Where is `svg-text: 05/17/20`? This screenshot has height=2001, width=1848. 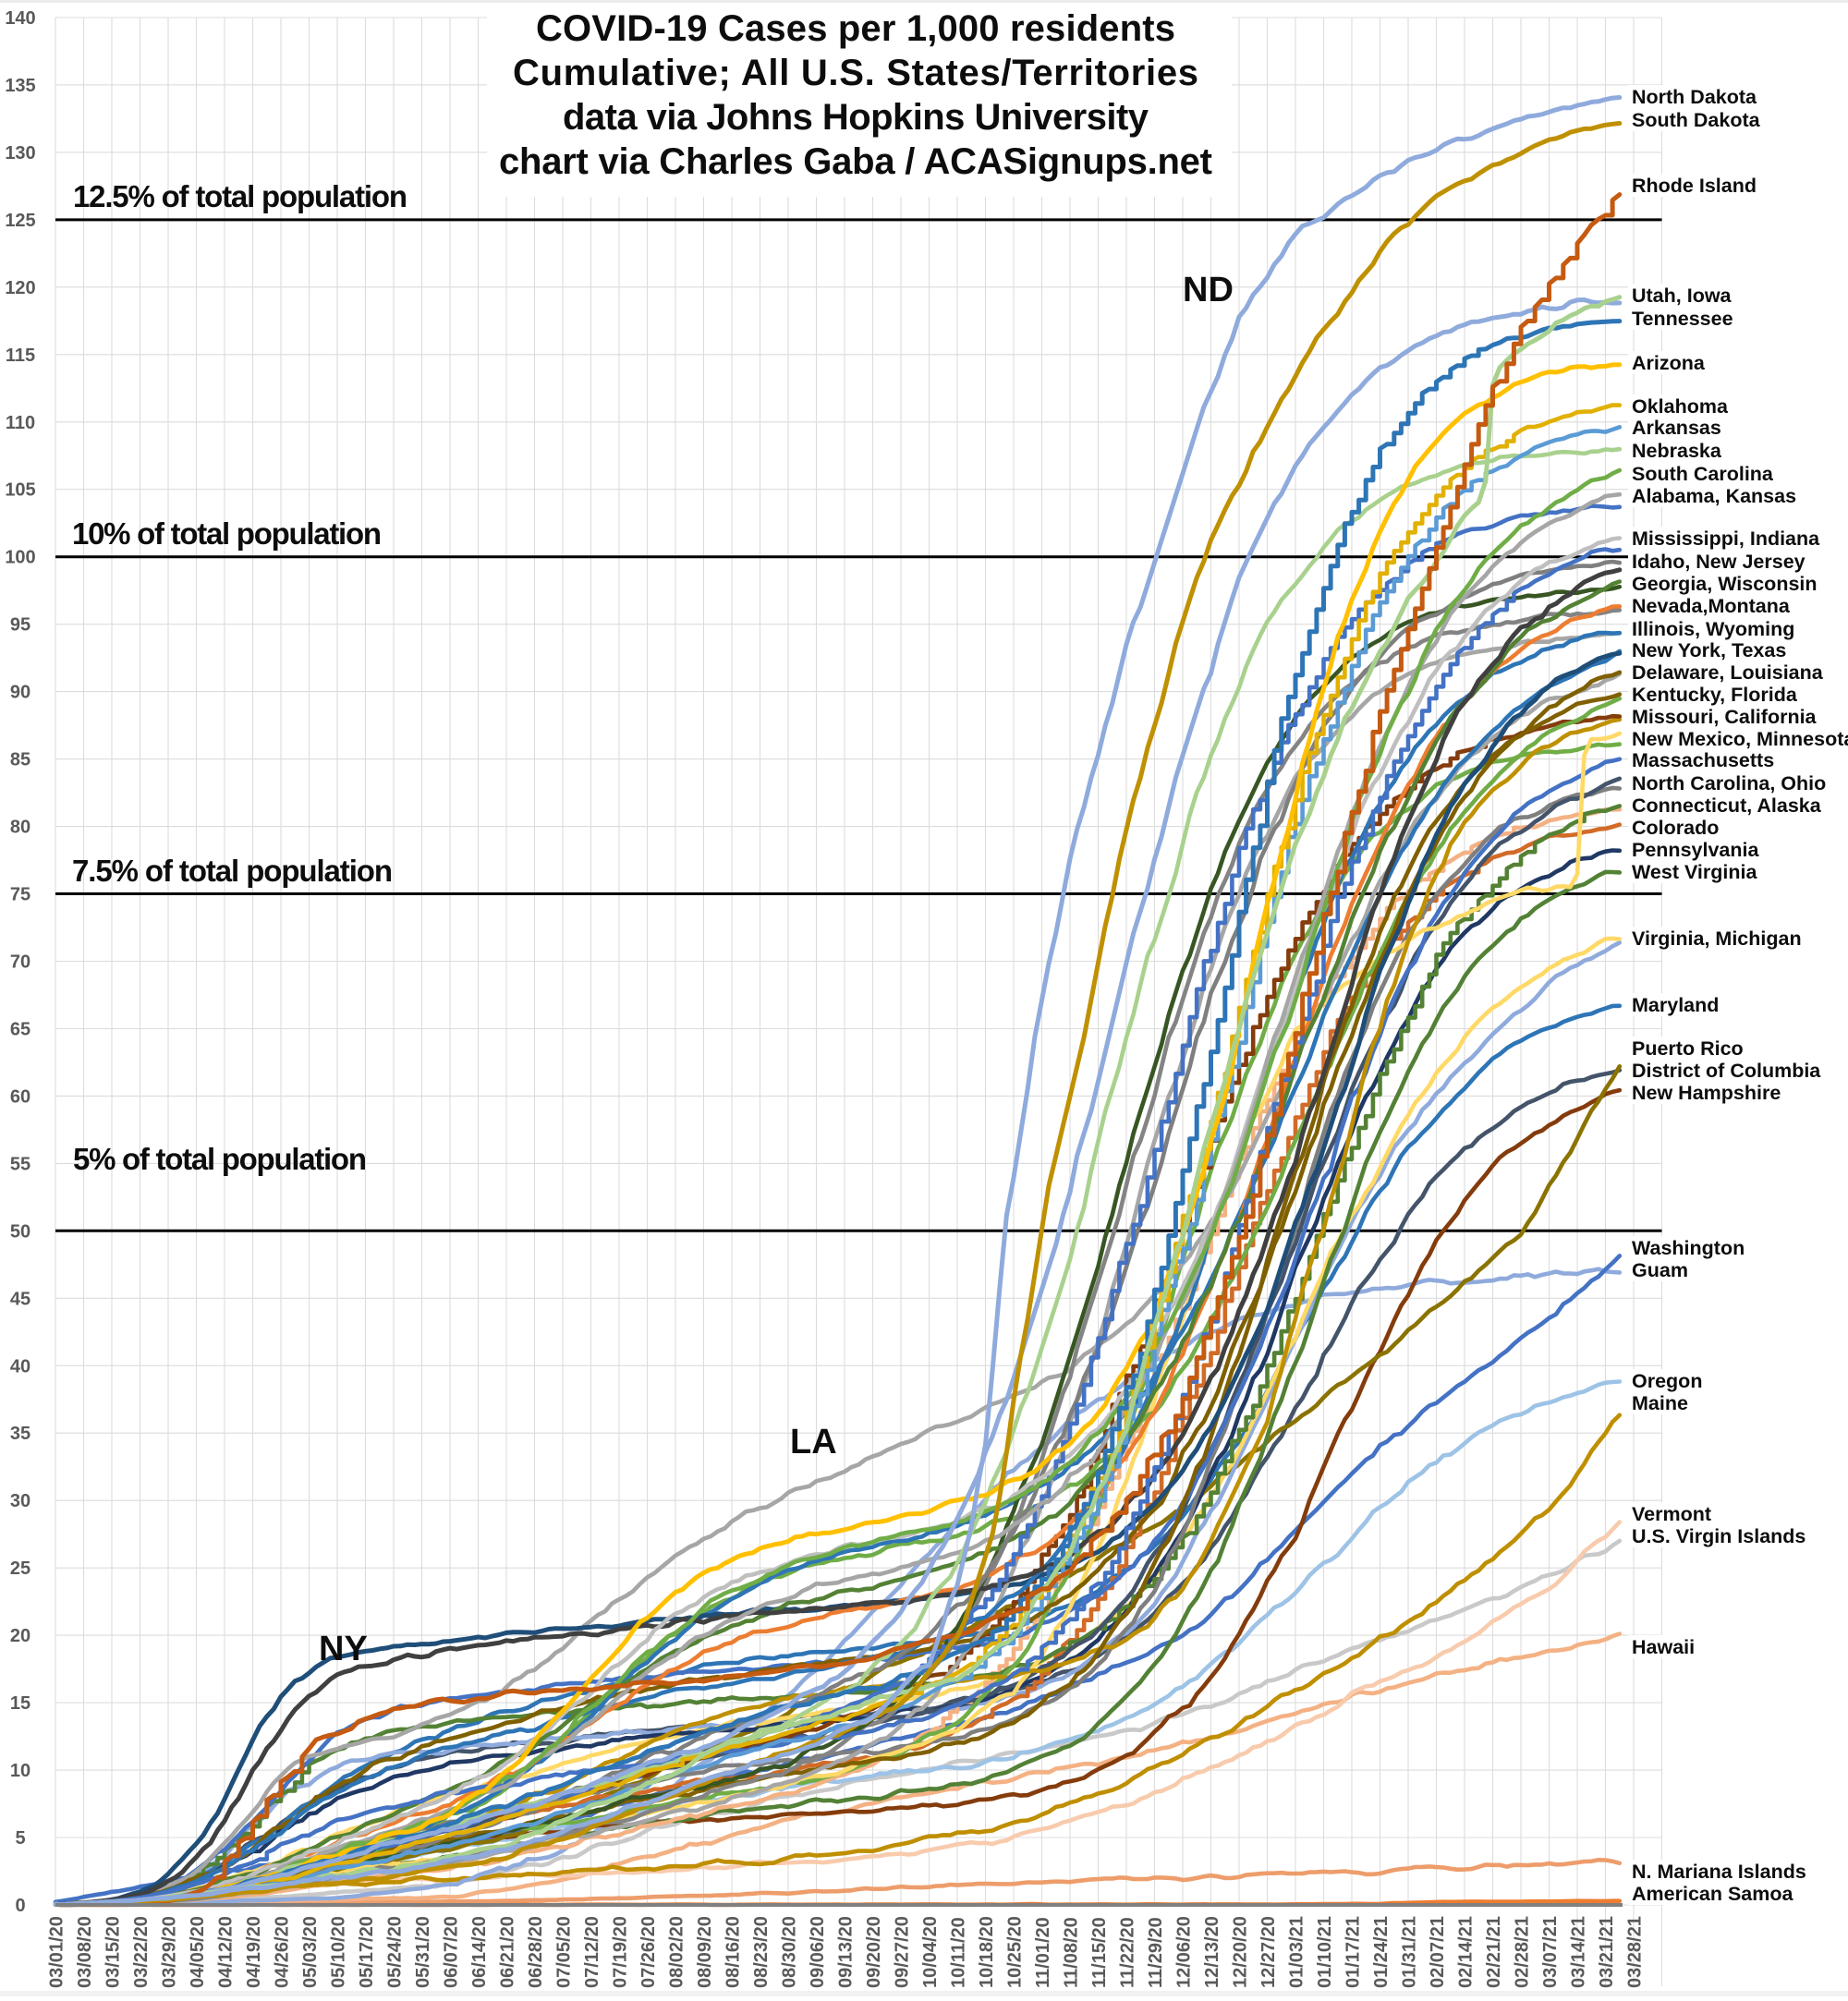 svg-text: 05/17/20 is located at coordinates (367, 1952).